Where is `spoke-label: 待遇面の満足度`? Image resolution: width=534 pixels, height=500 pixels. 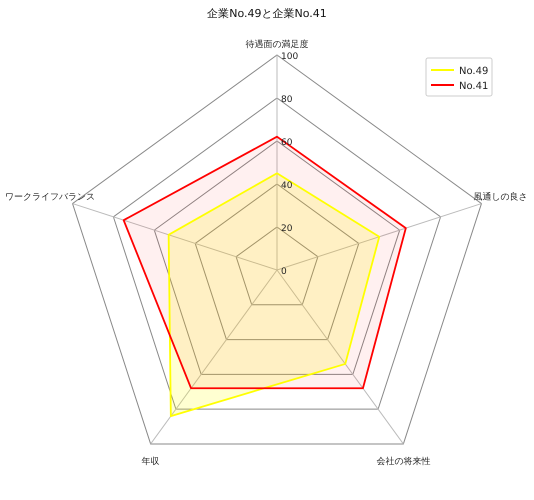
spoke-label: 待遇面の満足度 is located at coordinates (277, 44).